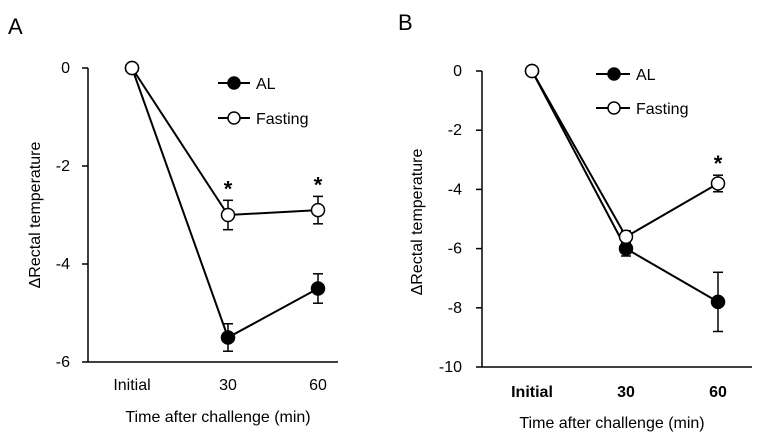 The width and height of the screenshot is (760, 439). I want to click on panel-b-x-tick-label: 60, so click(718, 392).